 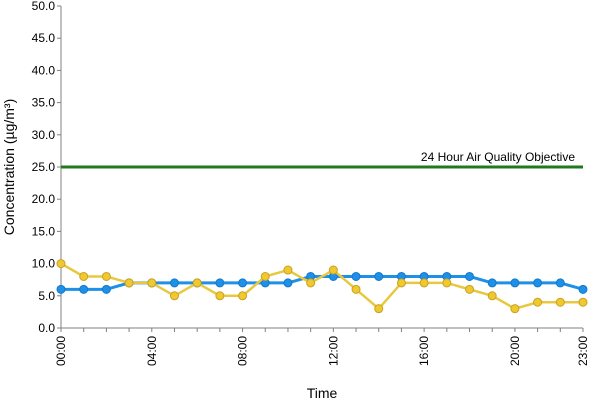 I want to click on y-tick-label: 45.0, so click(x=44, y=38).